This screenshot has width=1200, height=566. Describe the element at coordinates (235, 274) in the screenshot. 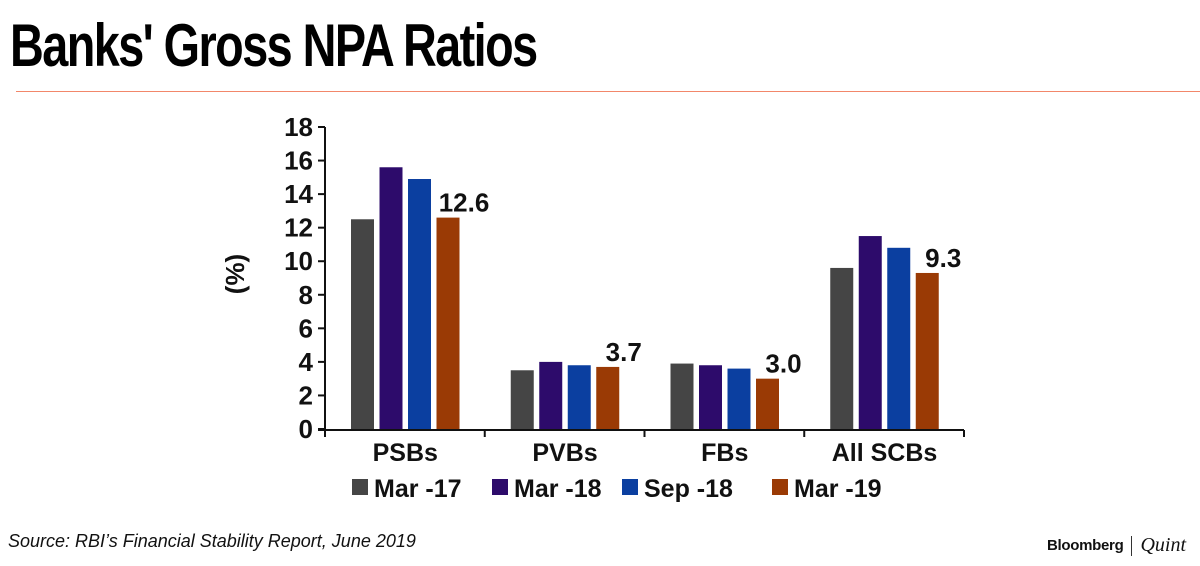

I see `y-axis-label: (%)` at that location.